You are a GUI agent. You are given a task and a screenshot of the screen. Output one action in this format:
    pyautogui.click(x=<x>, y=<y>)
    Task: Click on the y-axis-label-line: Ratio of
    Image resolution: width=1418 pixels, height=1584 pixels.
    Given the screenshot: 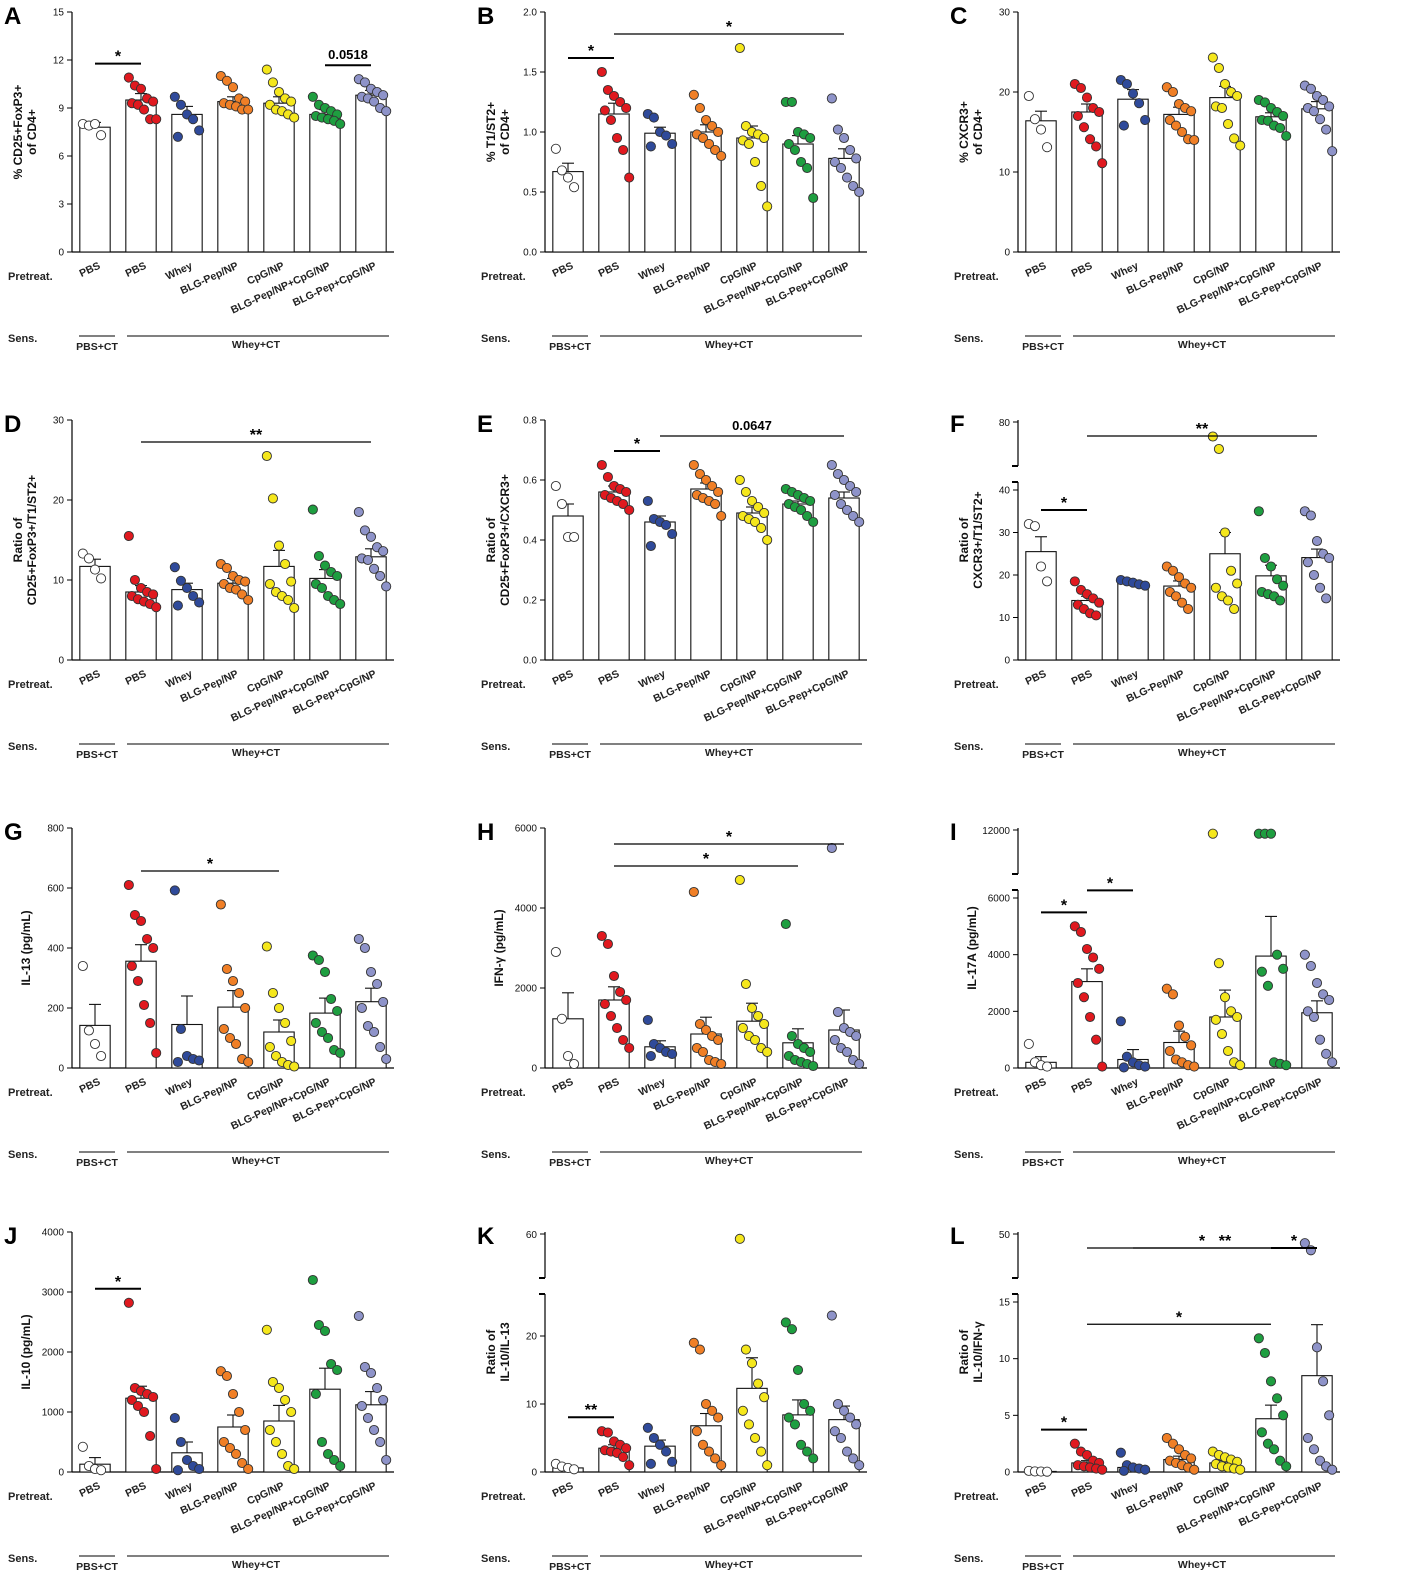 What is the action you would take?
    pyautogui.click(x=491, y=1352)
    